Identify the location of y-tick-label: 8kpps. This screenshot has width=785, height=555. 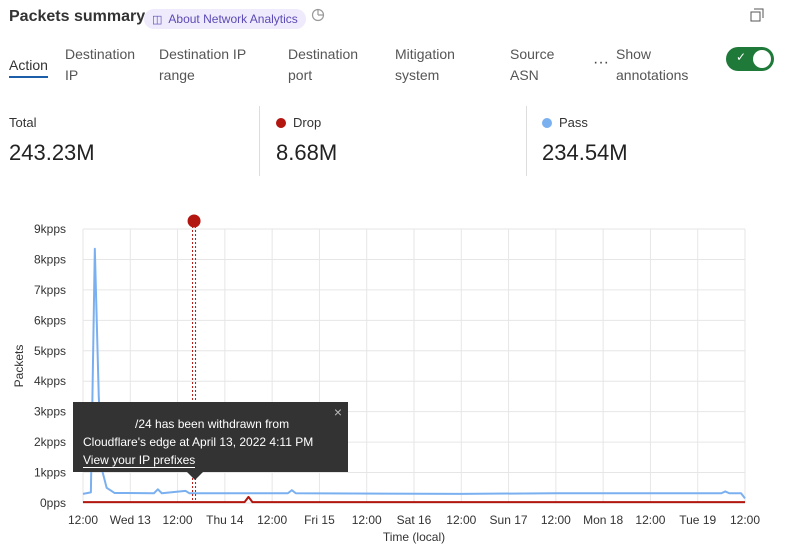
(50, 259).